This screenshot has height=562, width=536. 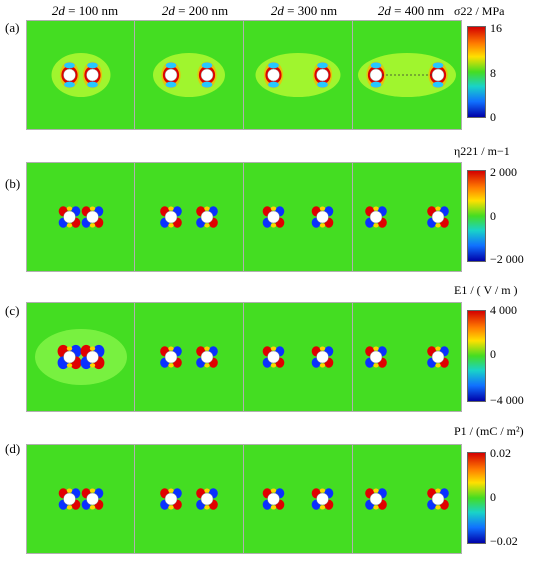 What do you see at coordinates (503, 310) in the screenshot?
I see `colorbar-c-tick-max: 4 000` at bounding box center [503, 310].